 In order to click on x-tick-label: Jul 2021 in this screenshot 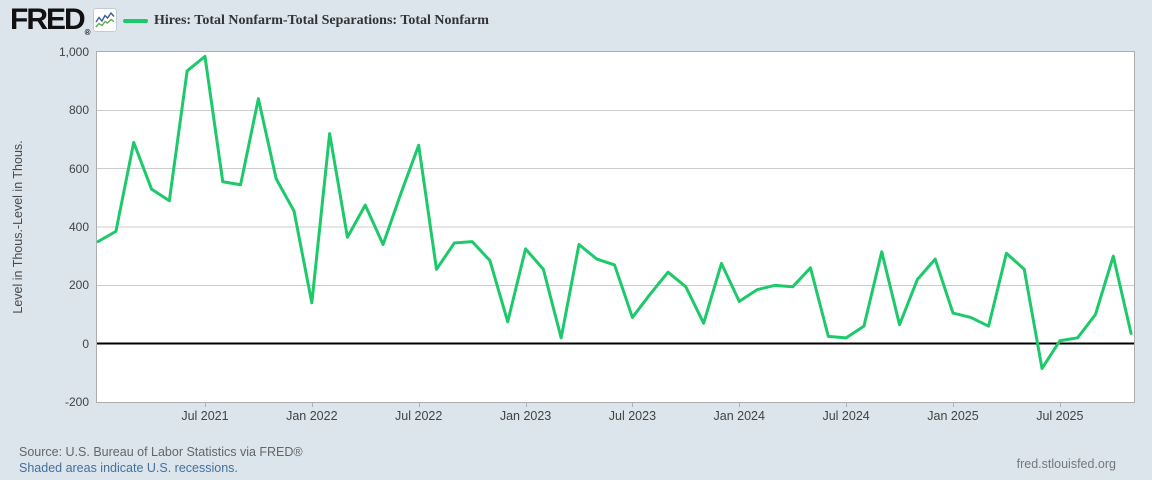, I will do `click(205, 416)`.